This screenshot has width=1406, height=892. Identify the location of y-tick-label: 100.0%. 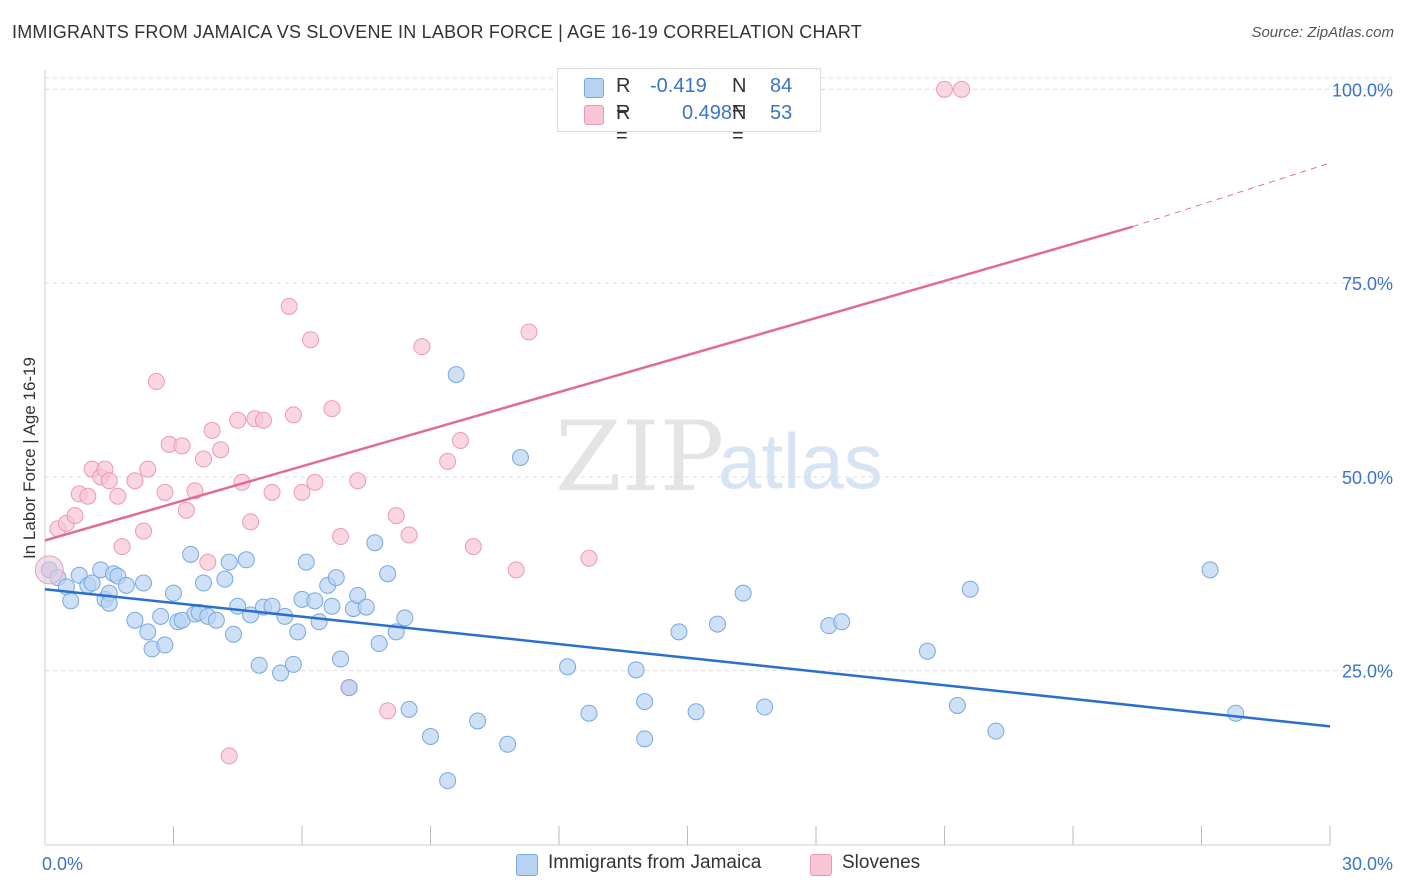
(1362, 90).